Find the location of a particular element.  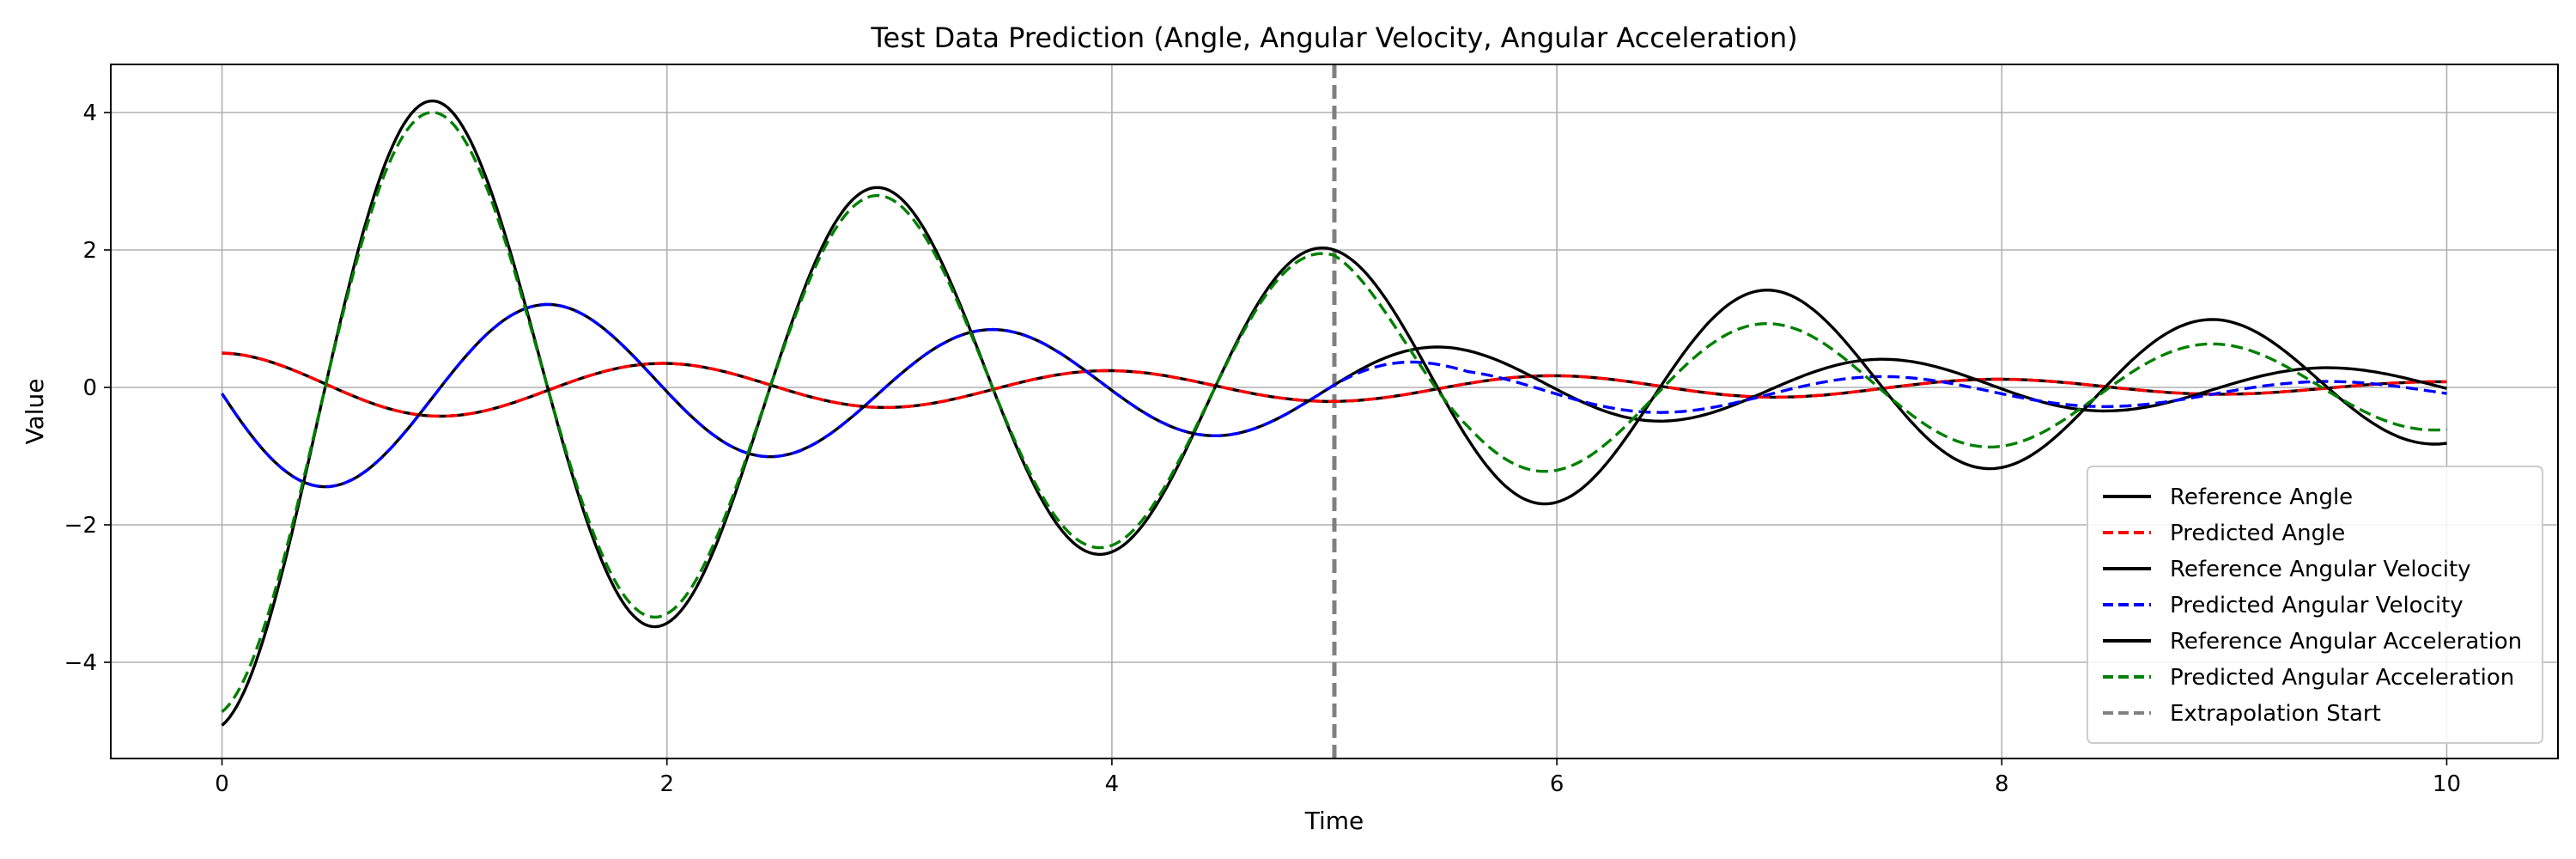

legend-label: Reference Angular Acceleration is located at coordinates (2346, 642).